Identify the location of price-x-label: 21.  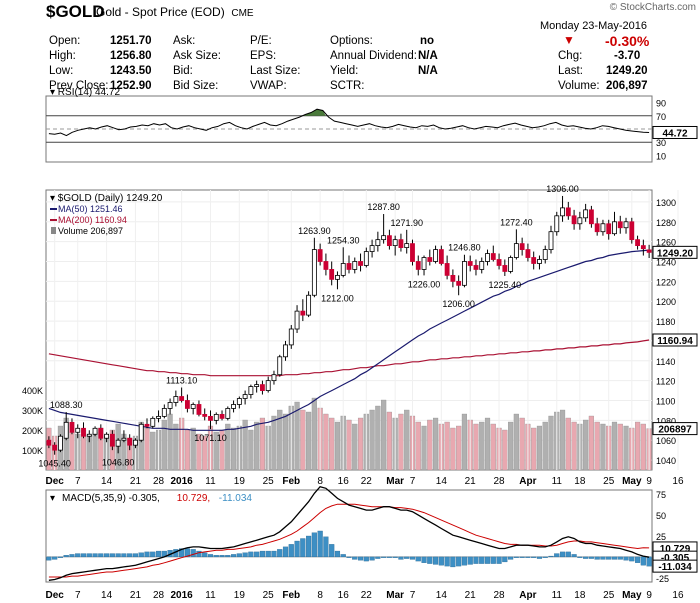
(136, 481).